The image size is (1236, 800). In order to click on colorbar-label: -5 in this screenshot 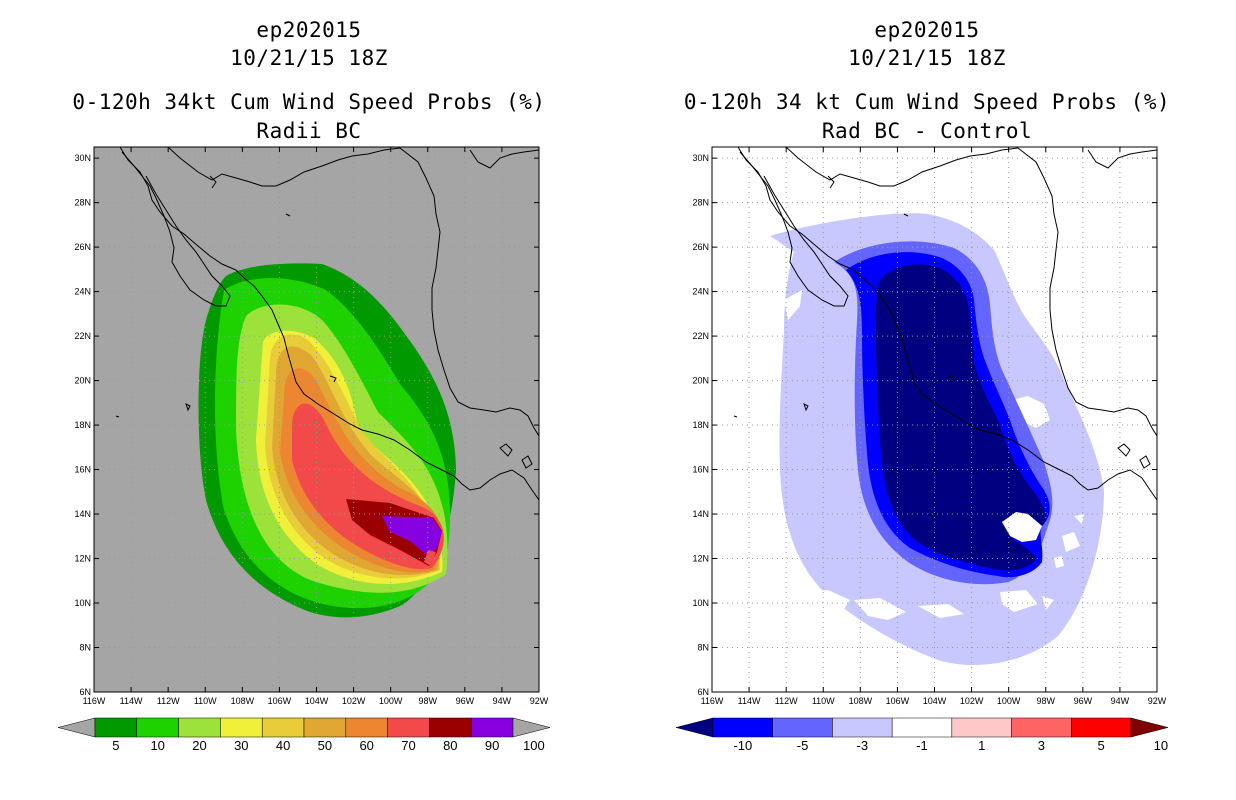, I will do `click(803, 745)`.